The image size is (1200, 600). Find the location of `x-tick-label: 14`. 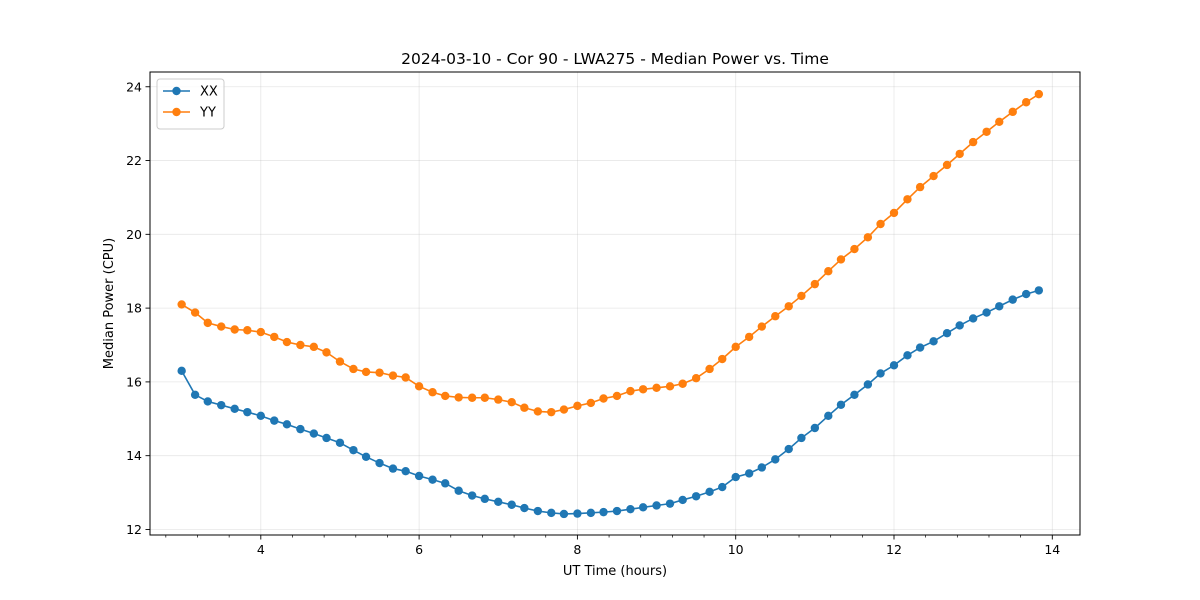

x-tick-label: 14 is located at coordinates (1052, 549).